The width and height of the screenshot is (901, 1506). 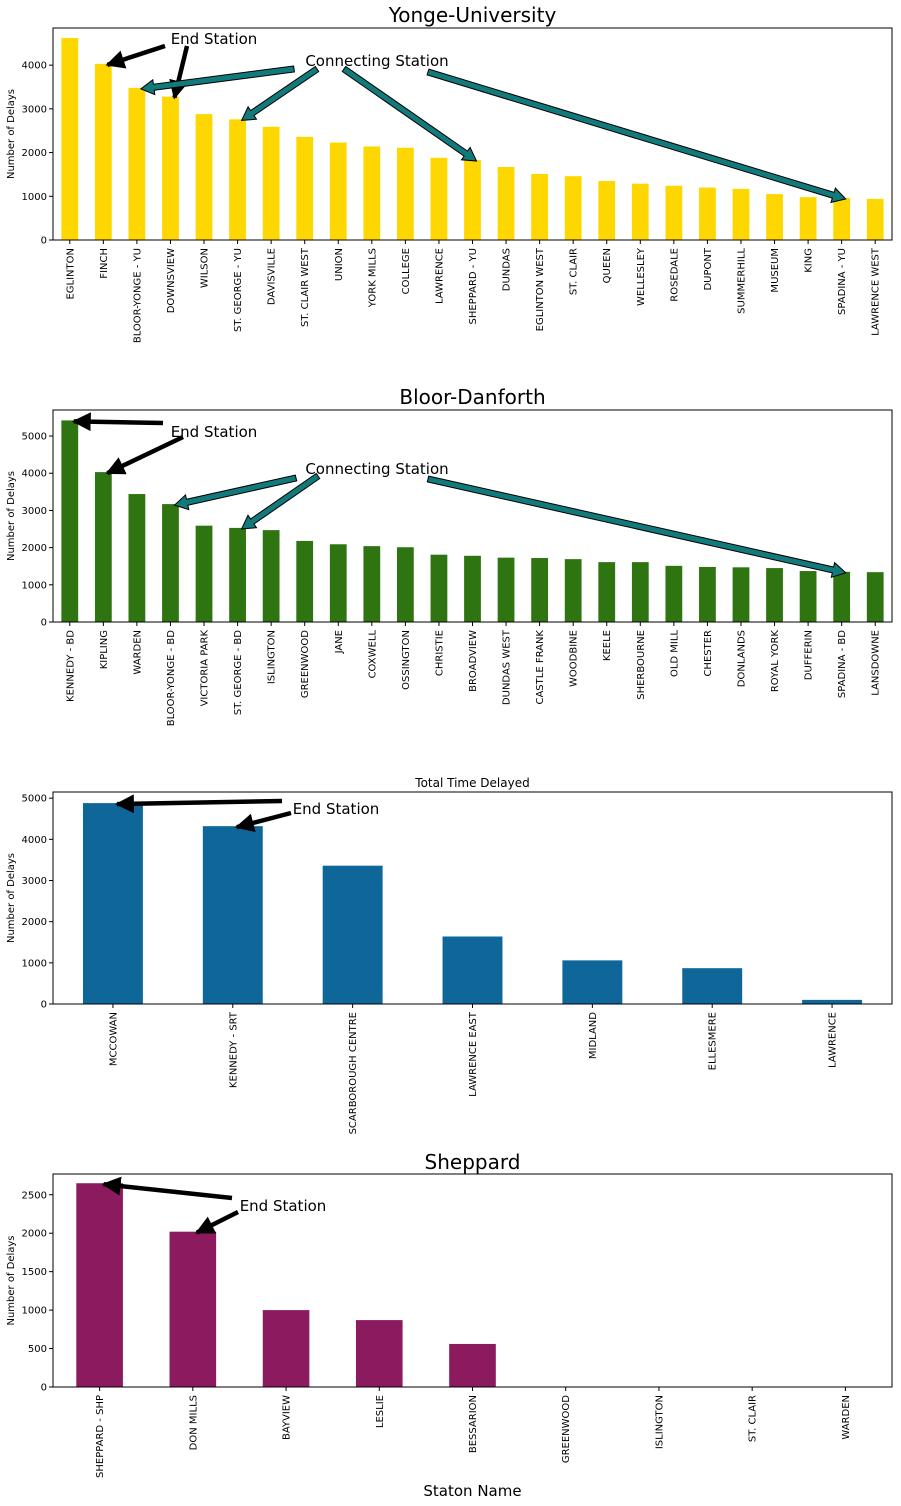 What do you see at coordinates (34, 1195) in the screenshot?
I see `y-tick-label: 2500` at bounding box center [34, 1195].